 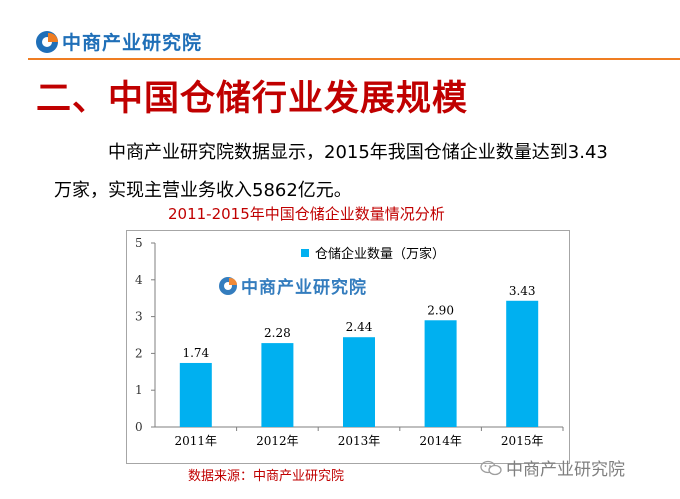 I want to click on data-label: 3.43, so click(x=522, y=291).